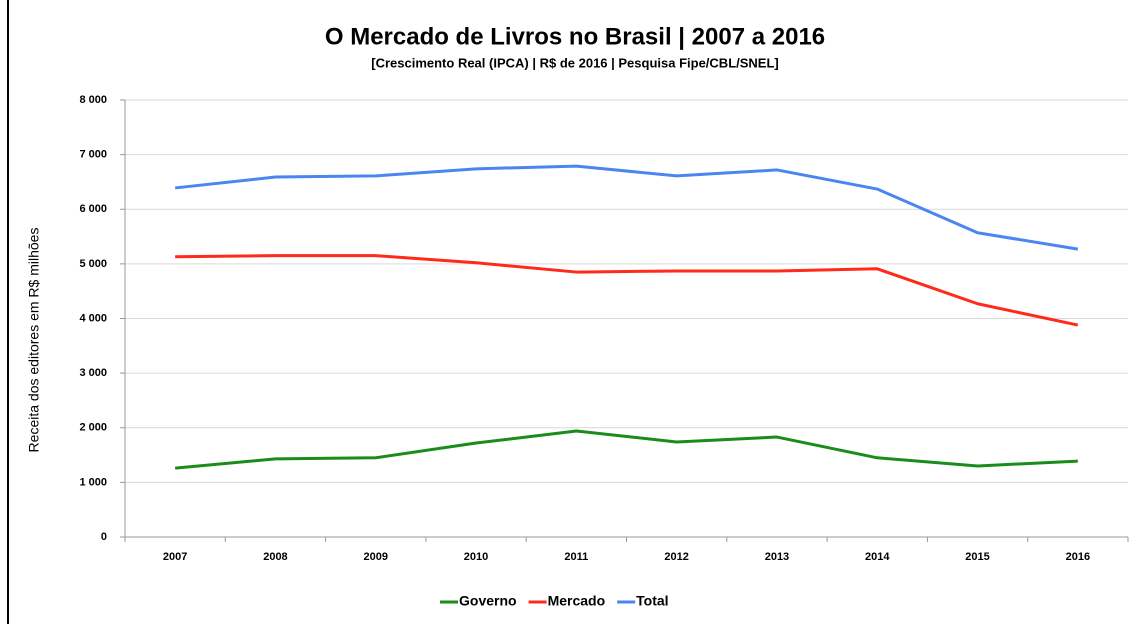 The height and width of the screenshot is (629, 1141). What do you see at coordinates (275, 557) in the screenshot?
I see `x-tick-label: 2008` at bounding box center [275, 557].